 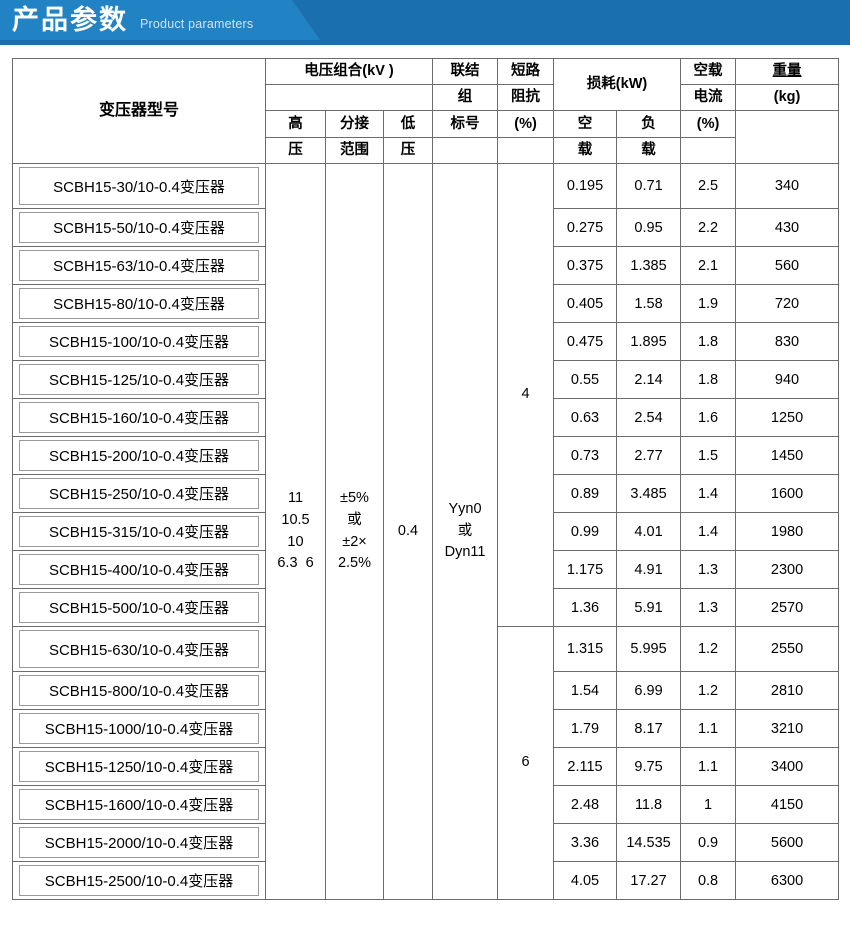 What do you see at coordinates (708, 227) in the screenshot?
I see `cell-noload-current: 2.2` at bounding box center [708, 227].